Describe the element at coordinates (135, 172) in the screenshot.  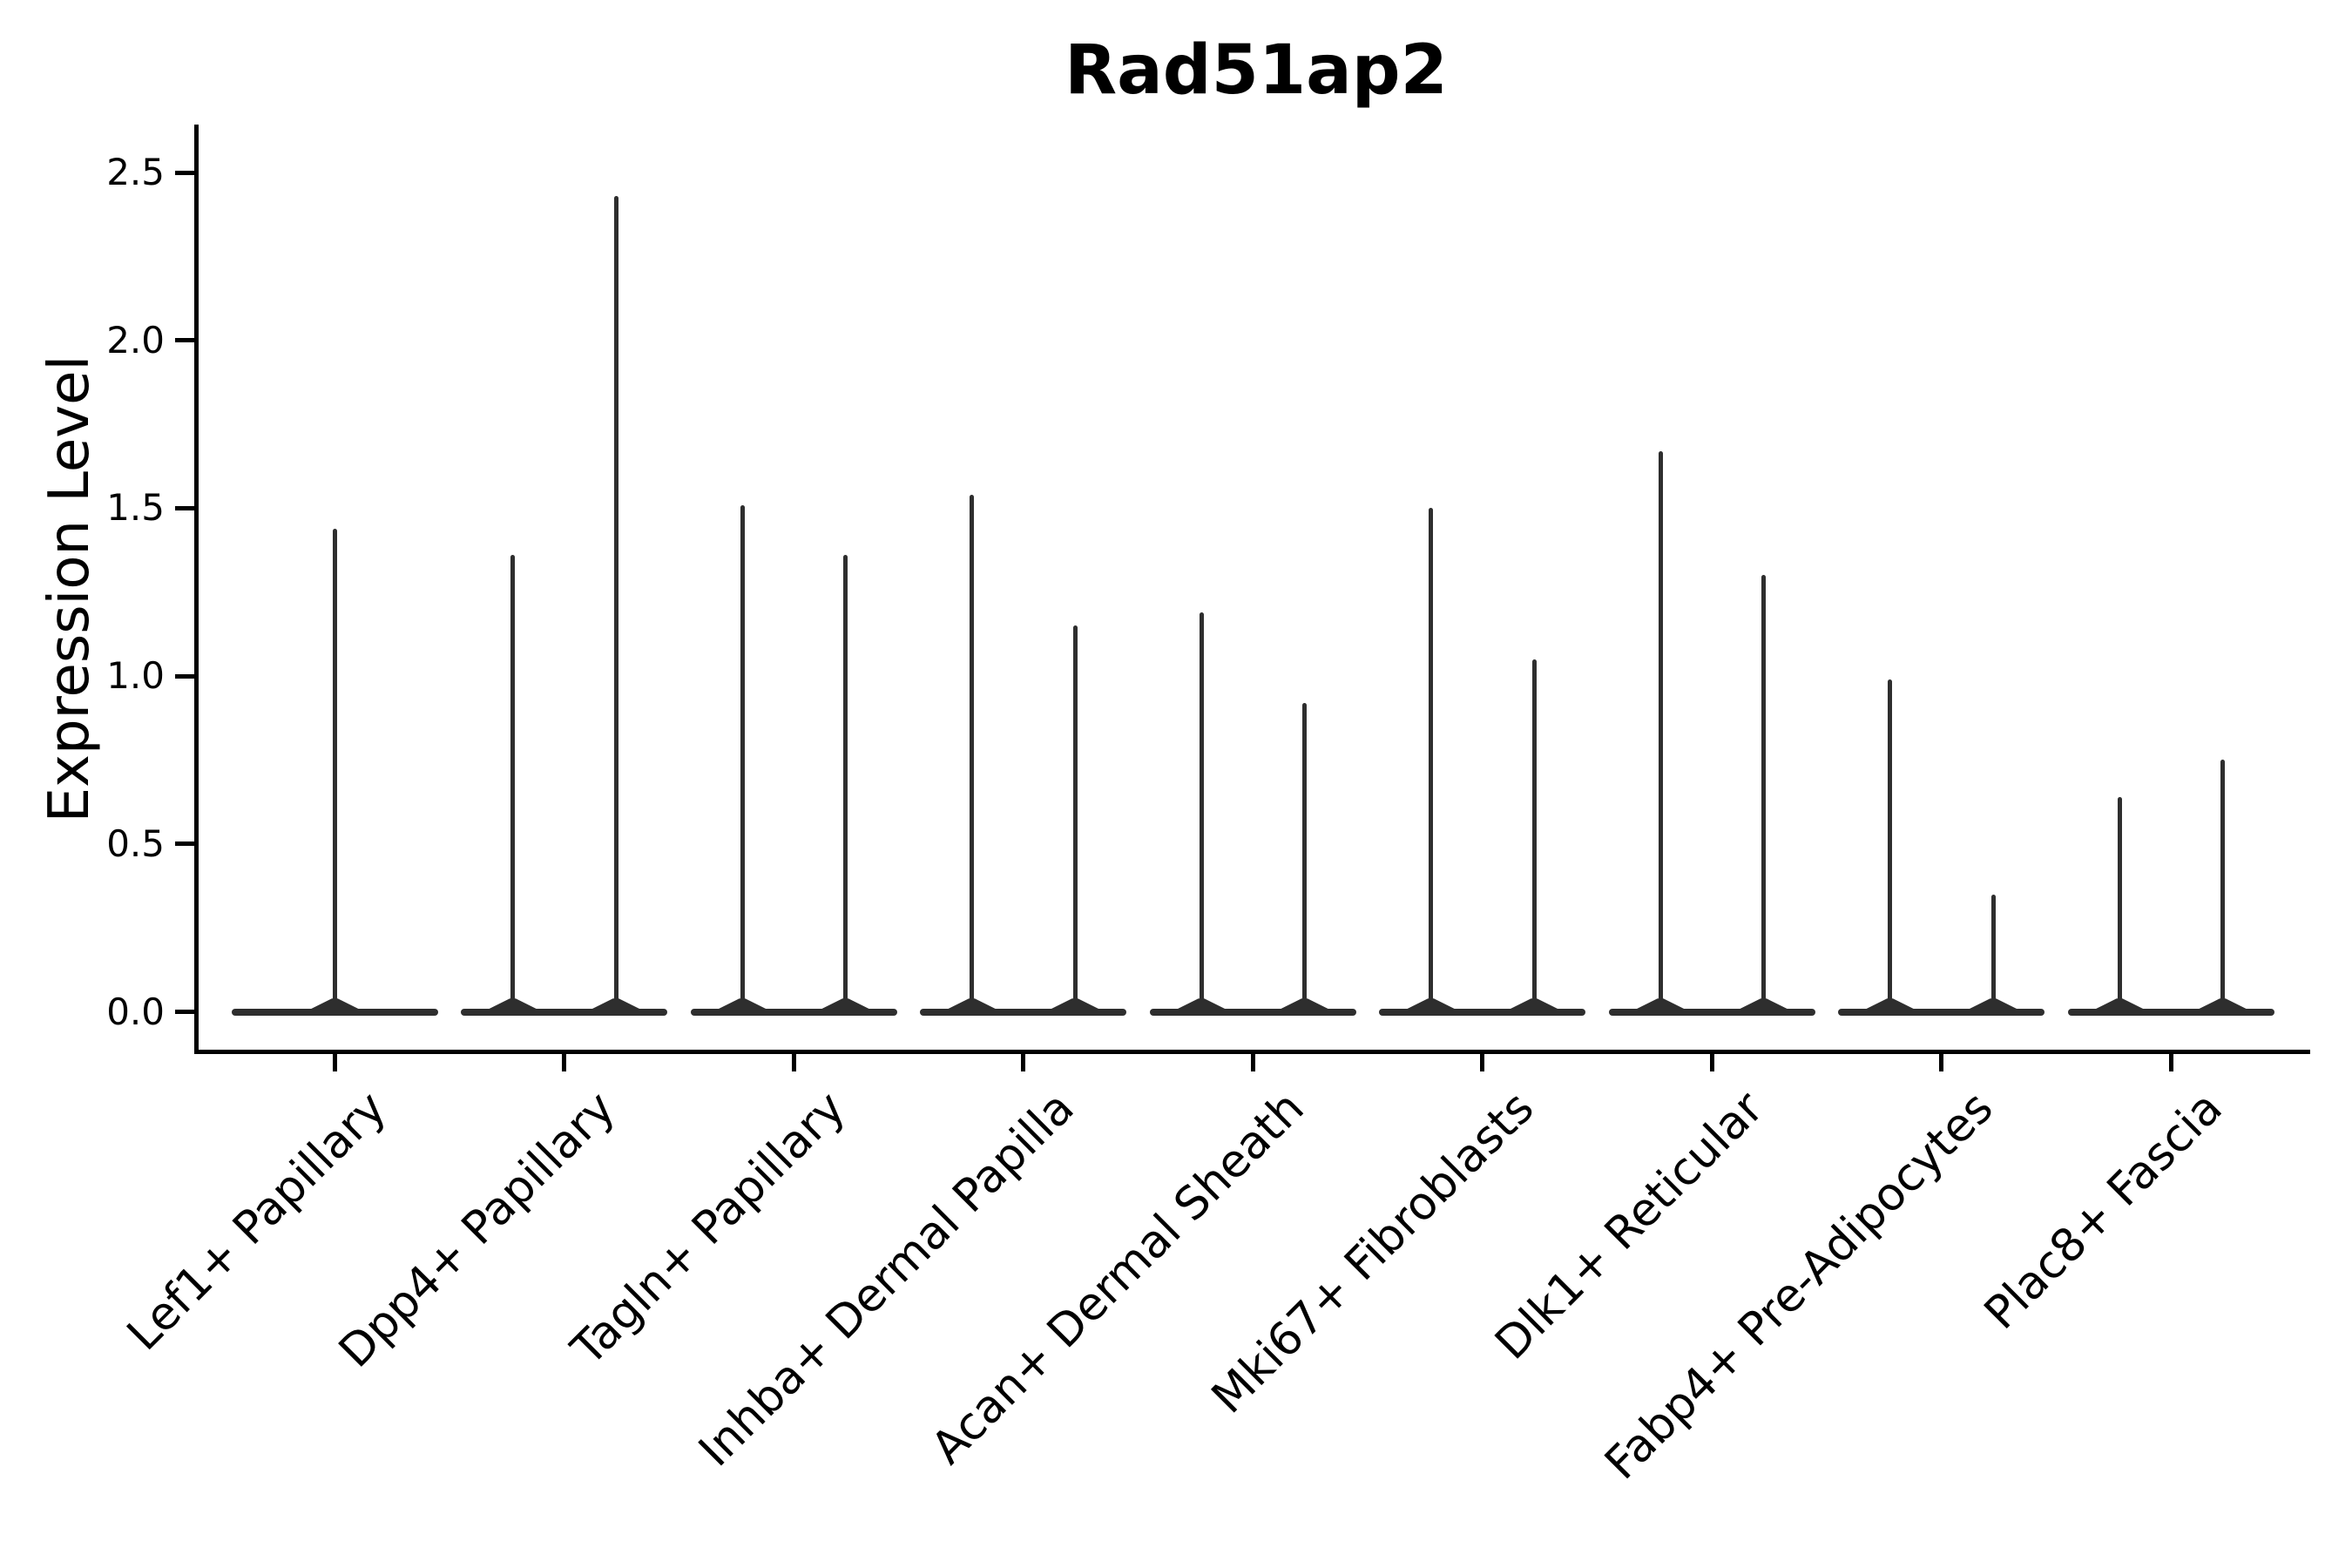
I see `y-tick-label: 2.5` at that location.